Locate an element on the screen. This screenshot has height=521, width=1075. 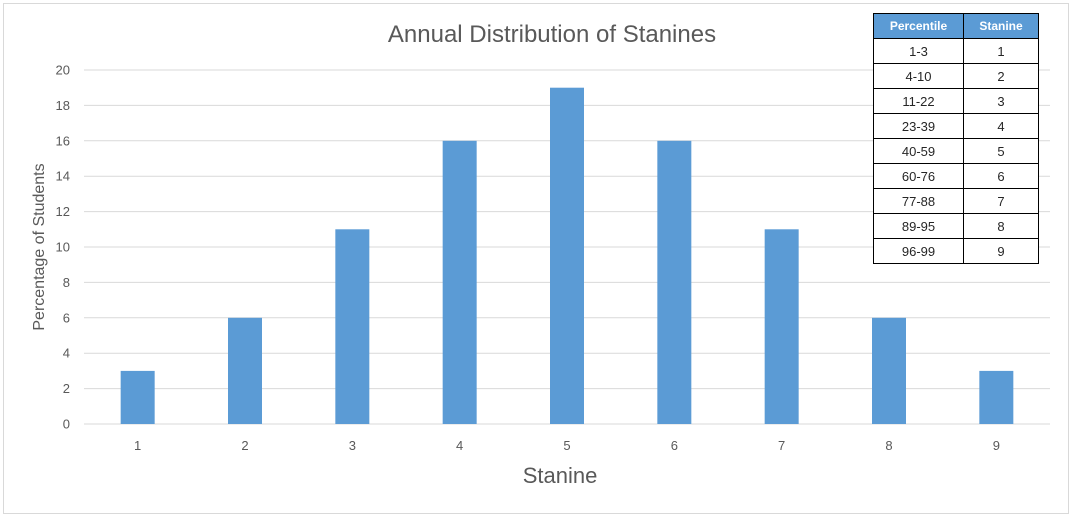
y-tick-label: 18 is located at coordinates (63, 105).